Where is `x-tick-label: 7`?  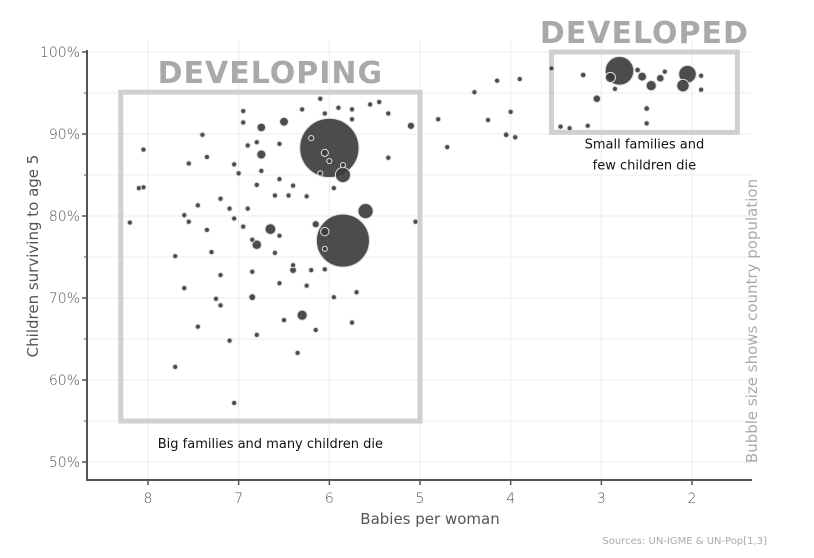
x-tick-label: 7 is located at coordinates (238, 499).